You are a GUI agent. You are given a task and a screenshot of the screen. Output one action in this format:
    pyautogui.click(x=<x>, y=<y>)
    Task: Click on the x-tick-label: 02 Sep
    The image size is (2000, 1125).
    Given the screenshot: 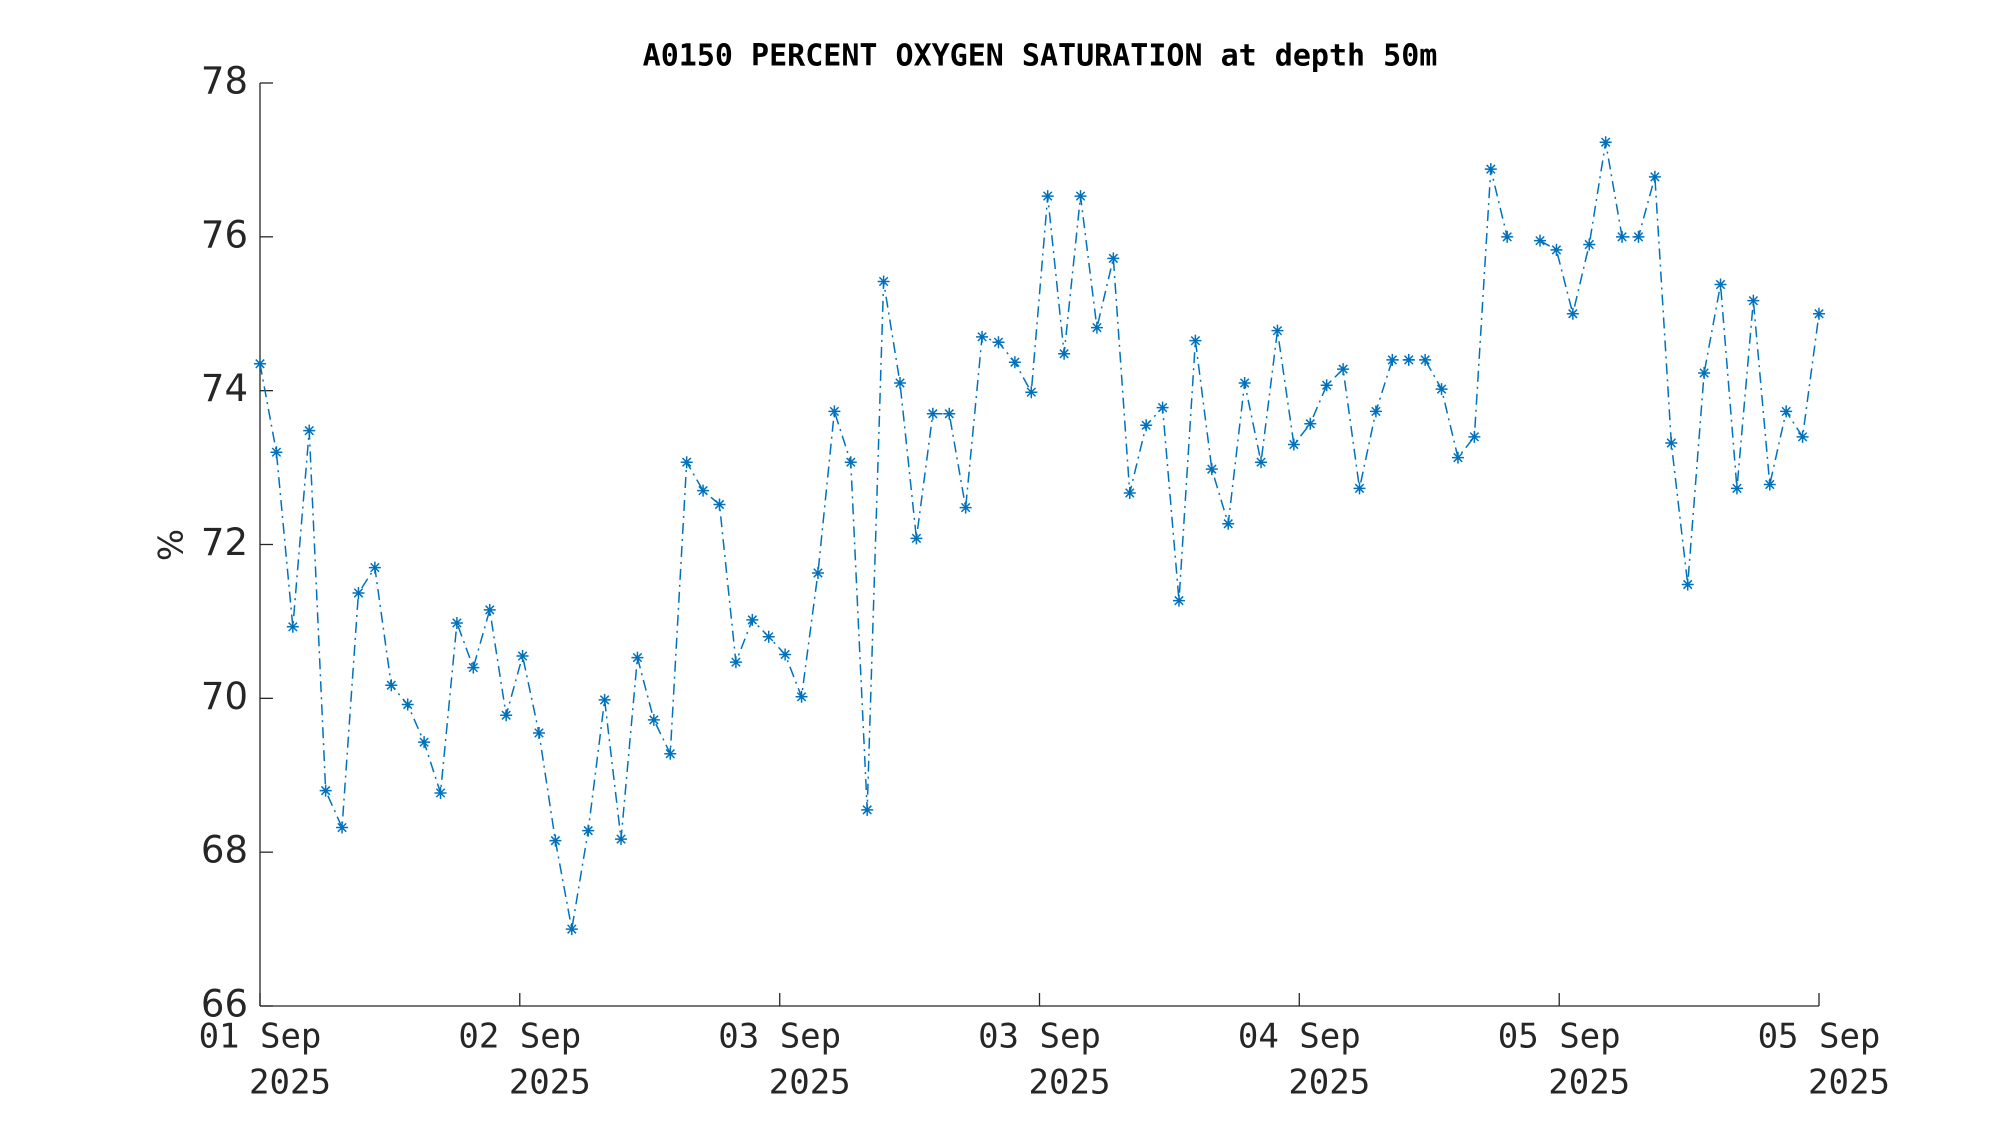 What is the action you would take?
    pyautogui.click(x=519, y=1037)
    